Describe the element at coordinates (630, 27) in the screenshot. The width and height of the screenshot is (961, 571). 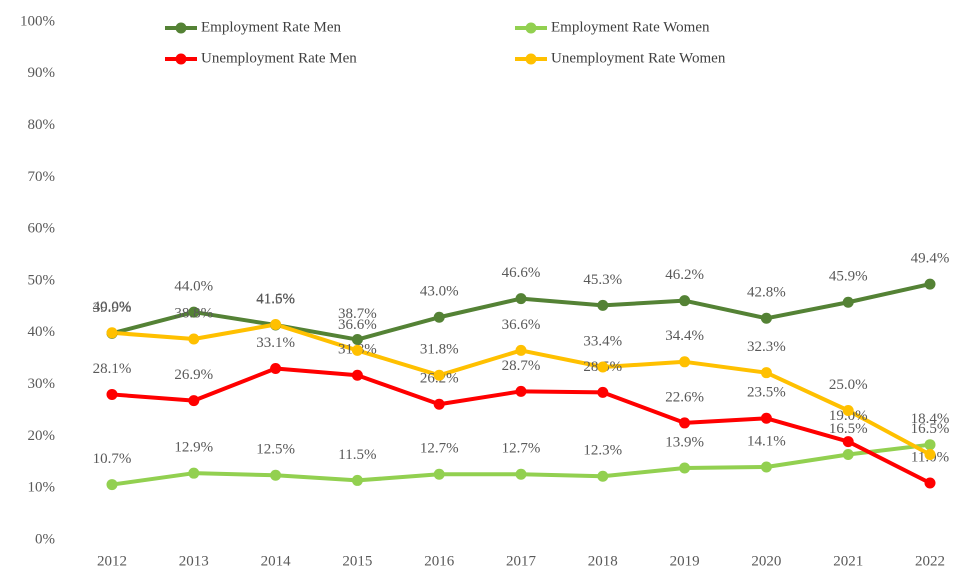
I see `legend-label: Employment Rate Women` at that location.